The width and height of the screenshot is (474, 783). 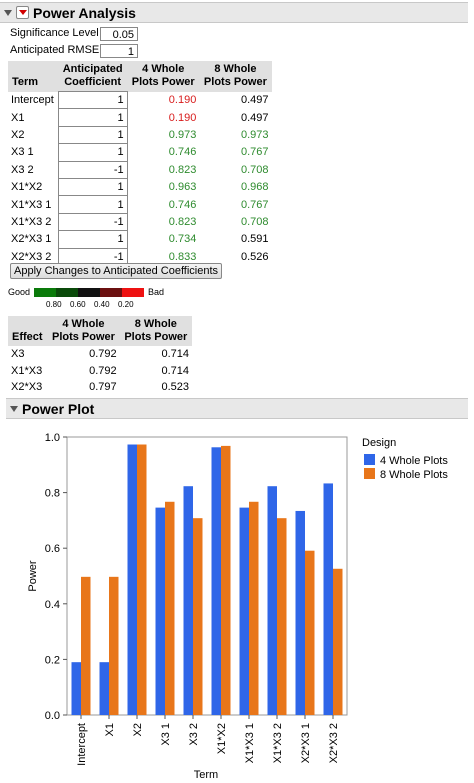 I want to click on power-analysis-title: Power Analysis, so click(x=84, y=12).